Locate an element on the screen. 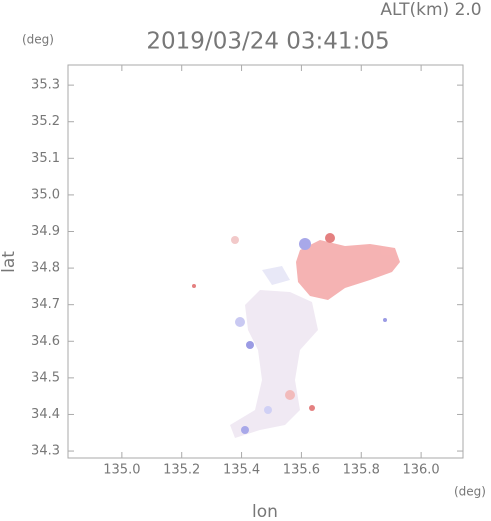  x-tick-label: 135.2 is located at coordinates (181, 470).